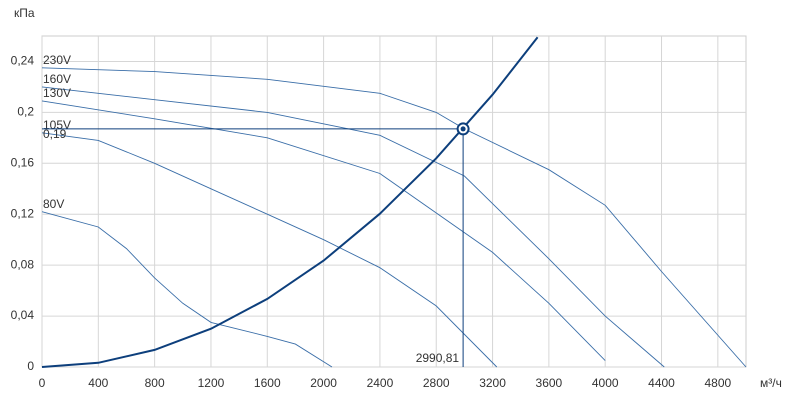  I want to click on x-tick-label: 1600, so click(267, 383).